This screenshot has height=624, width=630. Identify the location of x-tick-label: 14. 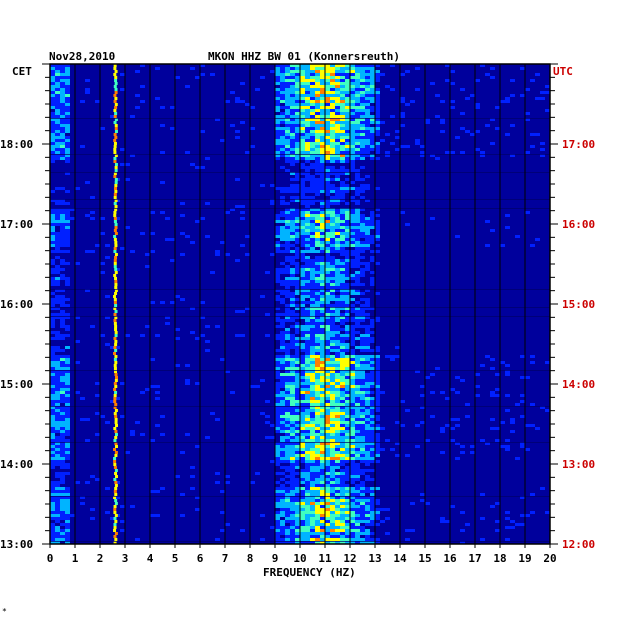
(400, 558).